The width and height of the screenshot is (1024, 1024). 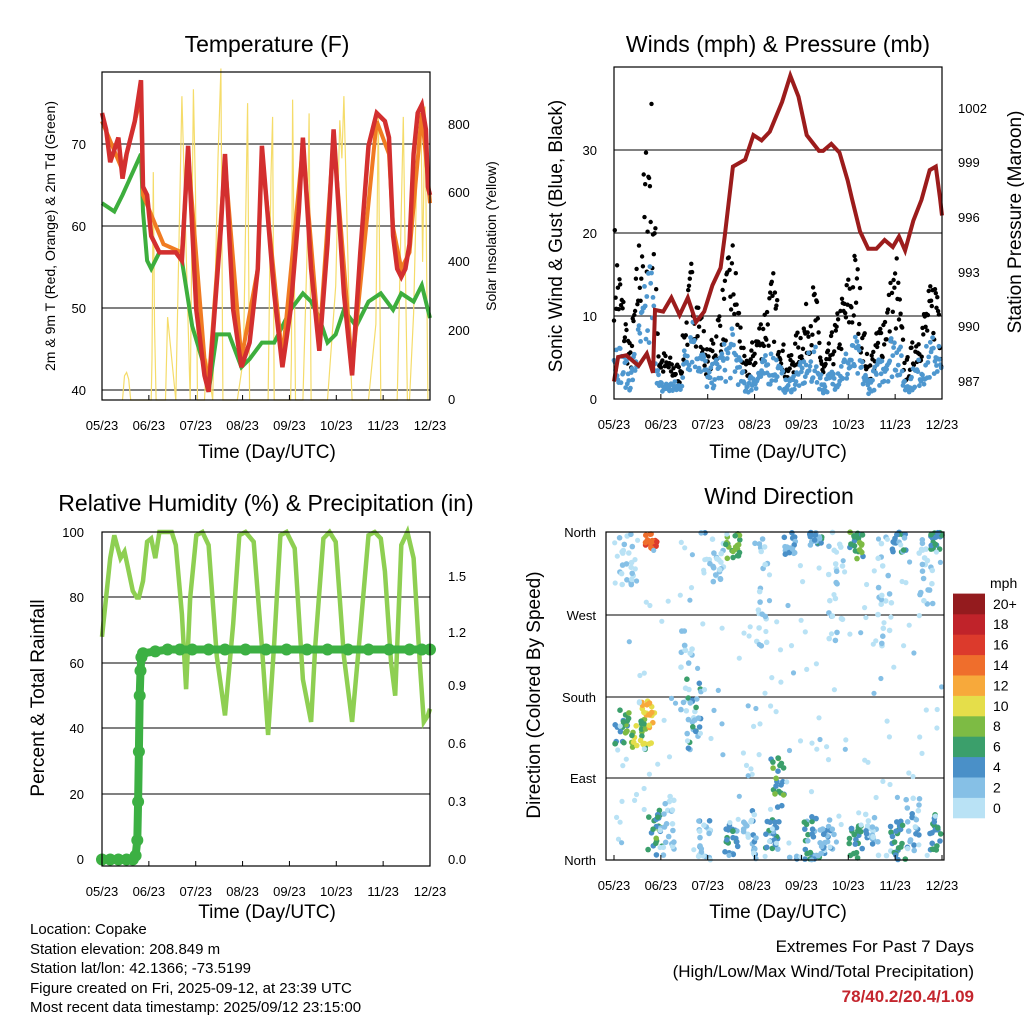 What do you see at coordinates (266, 234) in the screenshot?
I see `temperature-marks` at bounding box center [266, 234].